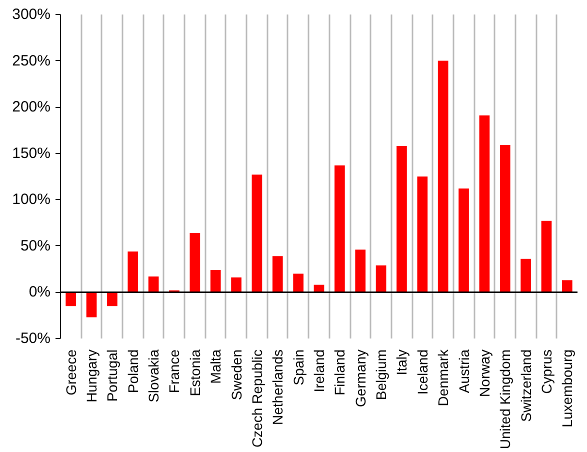 This screenshot has height=452, width=587. Describe the element at coordinates (567, 389) in the screenshot. I see `x-tick-label: Luxembourg` at that location.